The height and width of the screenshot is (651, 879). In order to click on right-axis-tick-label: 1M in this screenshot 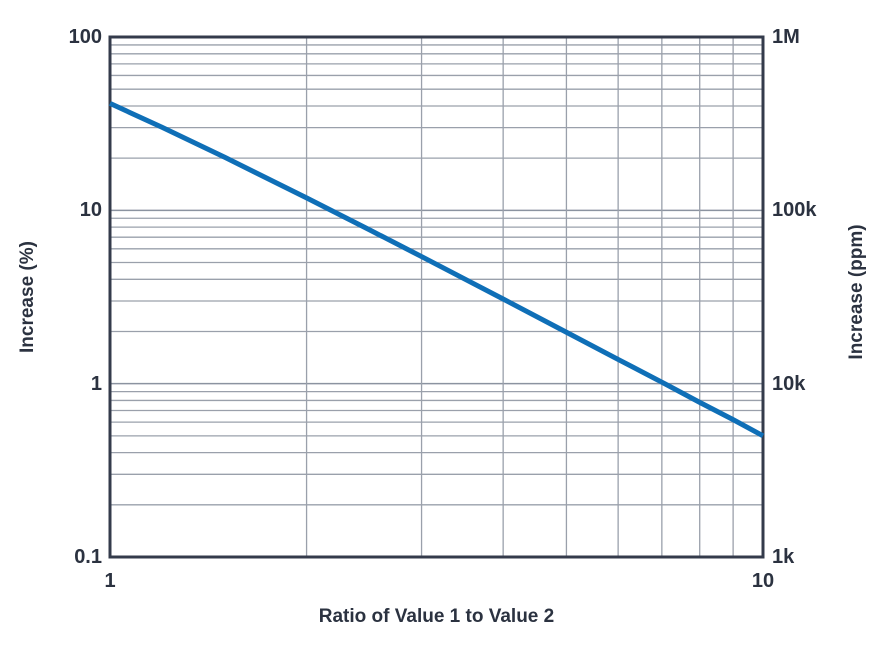, I will do `click(786, 37)`.